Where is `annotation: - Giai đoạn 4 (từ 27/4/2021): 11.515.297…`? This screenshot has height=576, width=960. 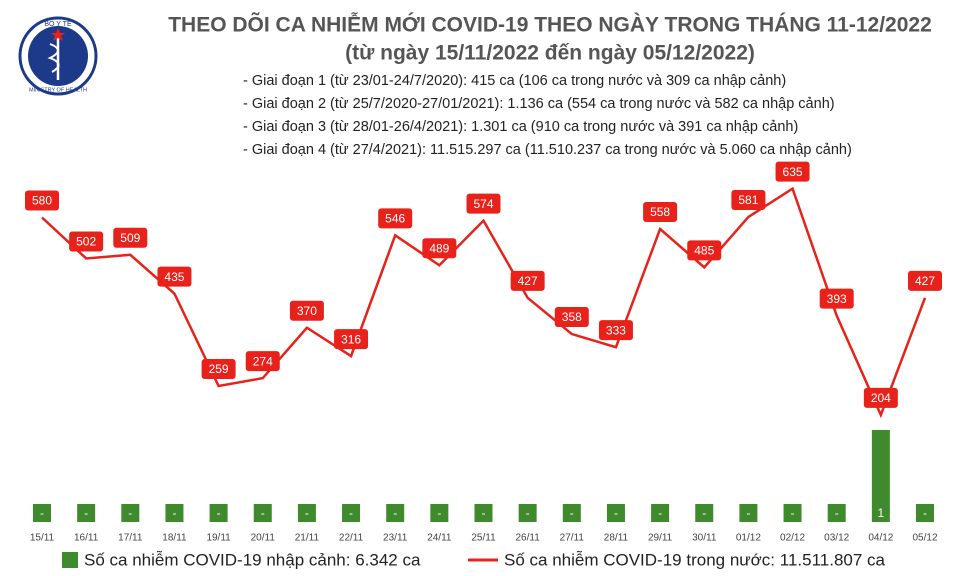 annotation: - Giai đoạn 4 (từ 27/4/2021): 11.515.297… is located at coordinates (547, 150).